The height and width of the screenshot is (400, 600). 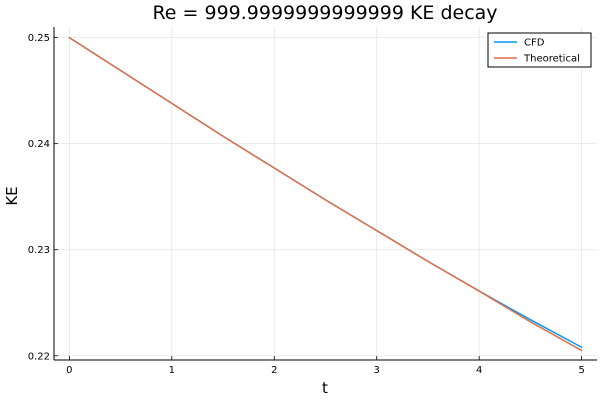 I want to click on legend-label-theoretical: Theoretical, so click(x=551, y=59).